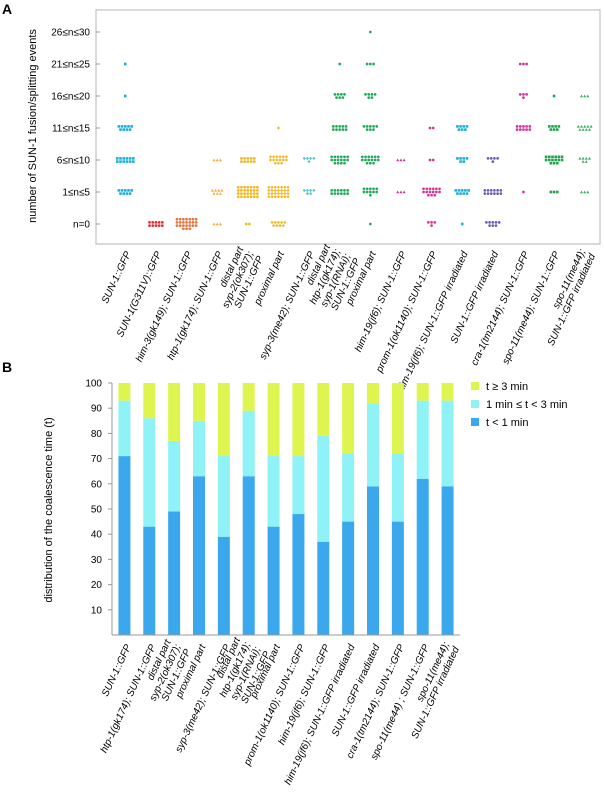  Describe the element at coordinates (70, 33) in the screenshot. I see `y-tick-label: 26≤n≤30` at that location.